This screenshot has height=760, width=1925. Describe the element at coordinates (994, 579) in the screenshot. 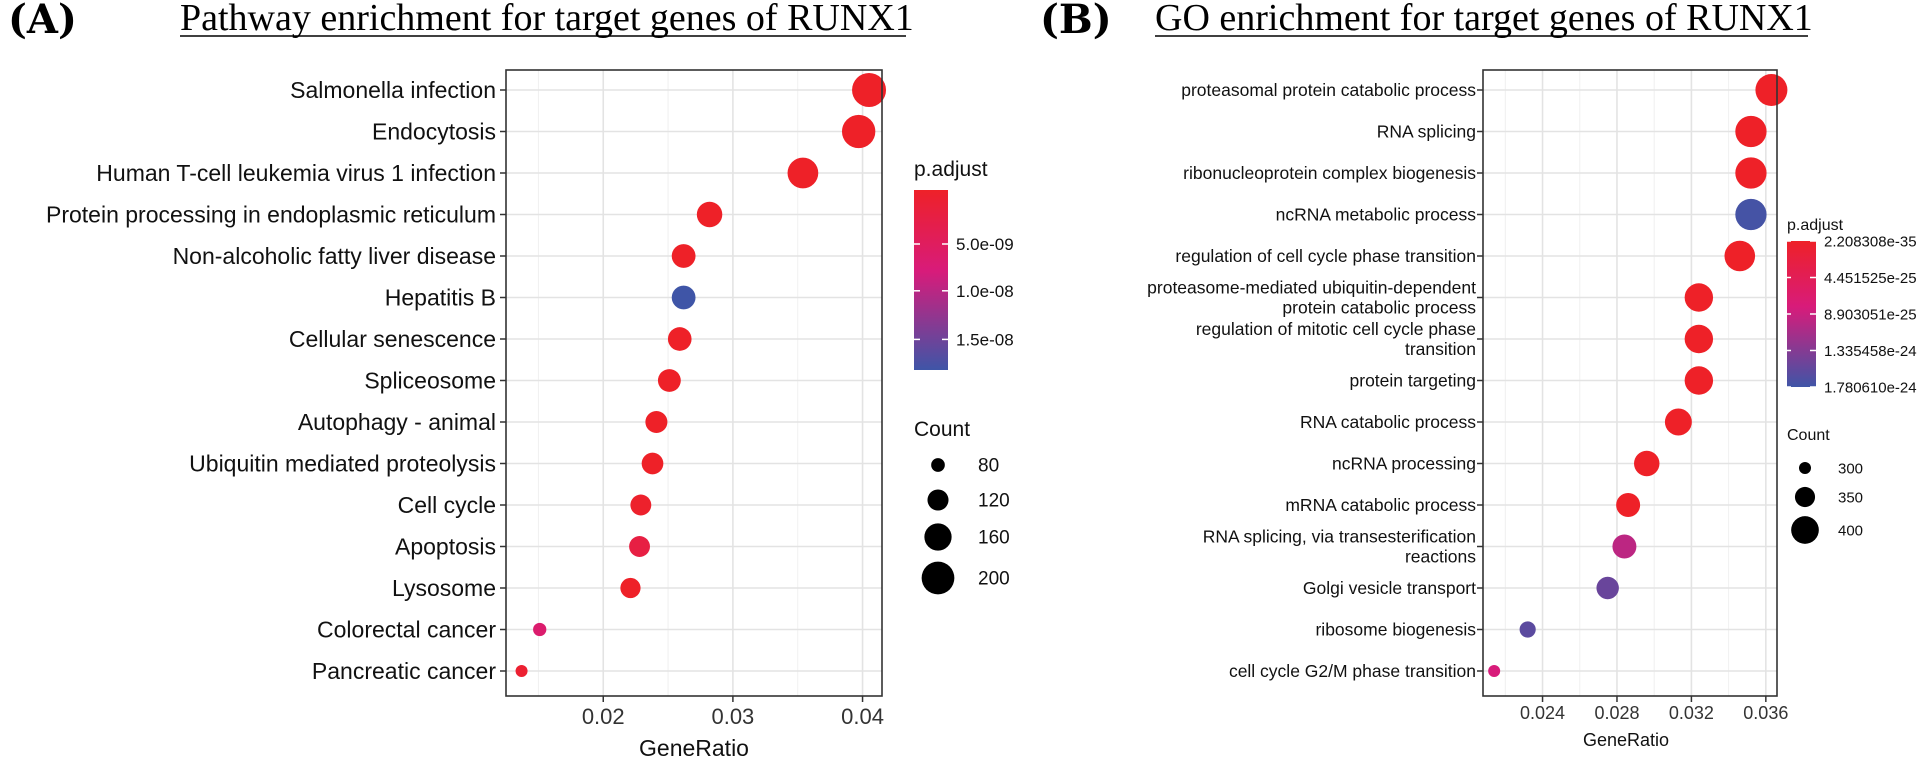

I see `size-legend-label: 200` at that location.